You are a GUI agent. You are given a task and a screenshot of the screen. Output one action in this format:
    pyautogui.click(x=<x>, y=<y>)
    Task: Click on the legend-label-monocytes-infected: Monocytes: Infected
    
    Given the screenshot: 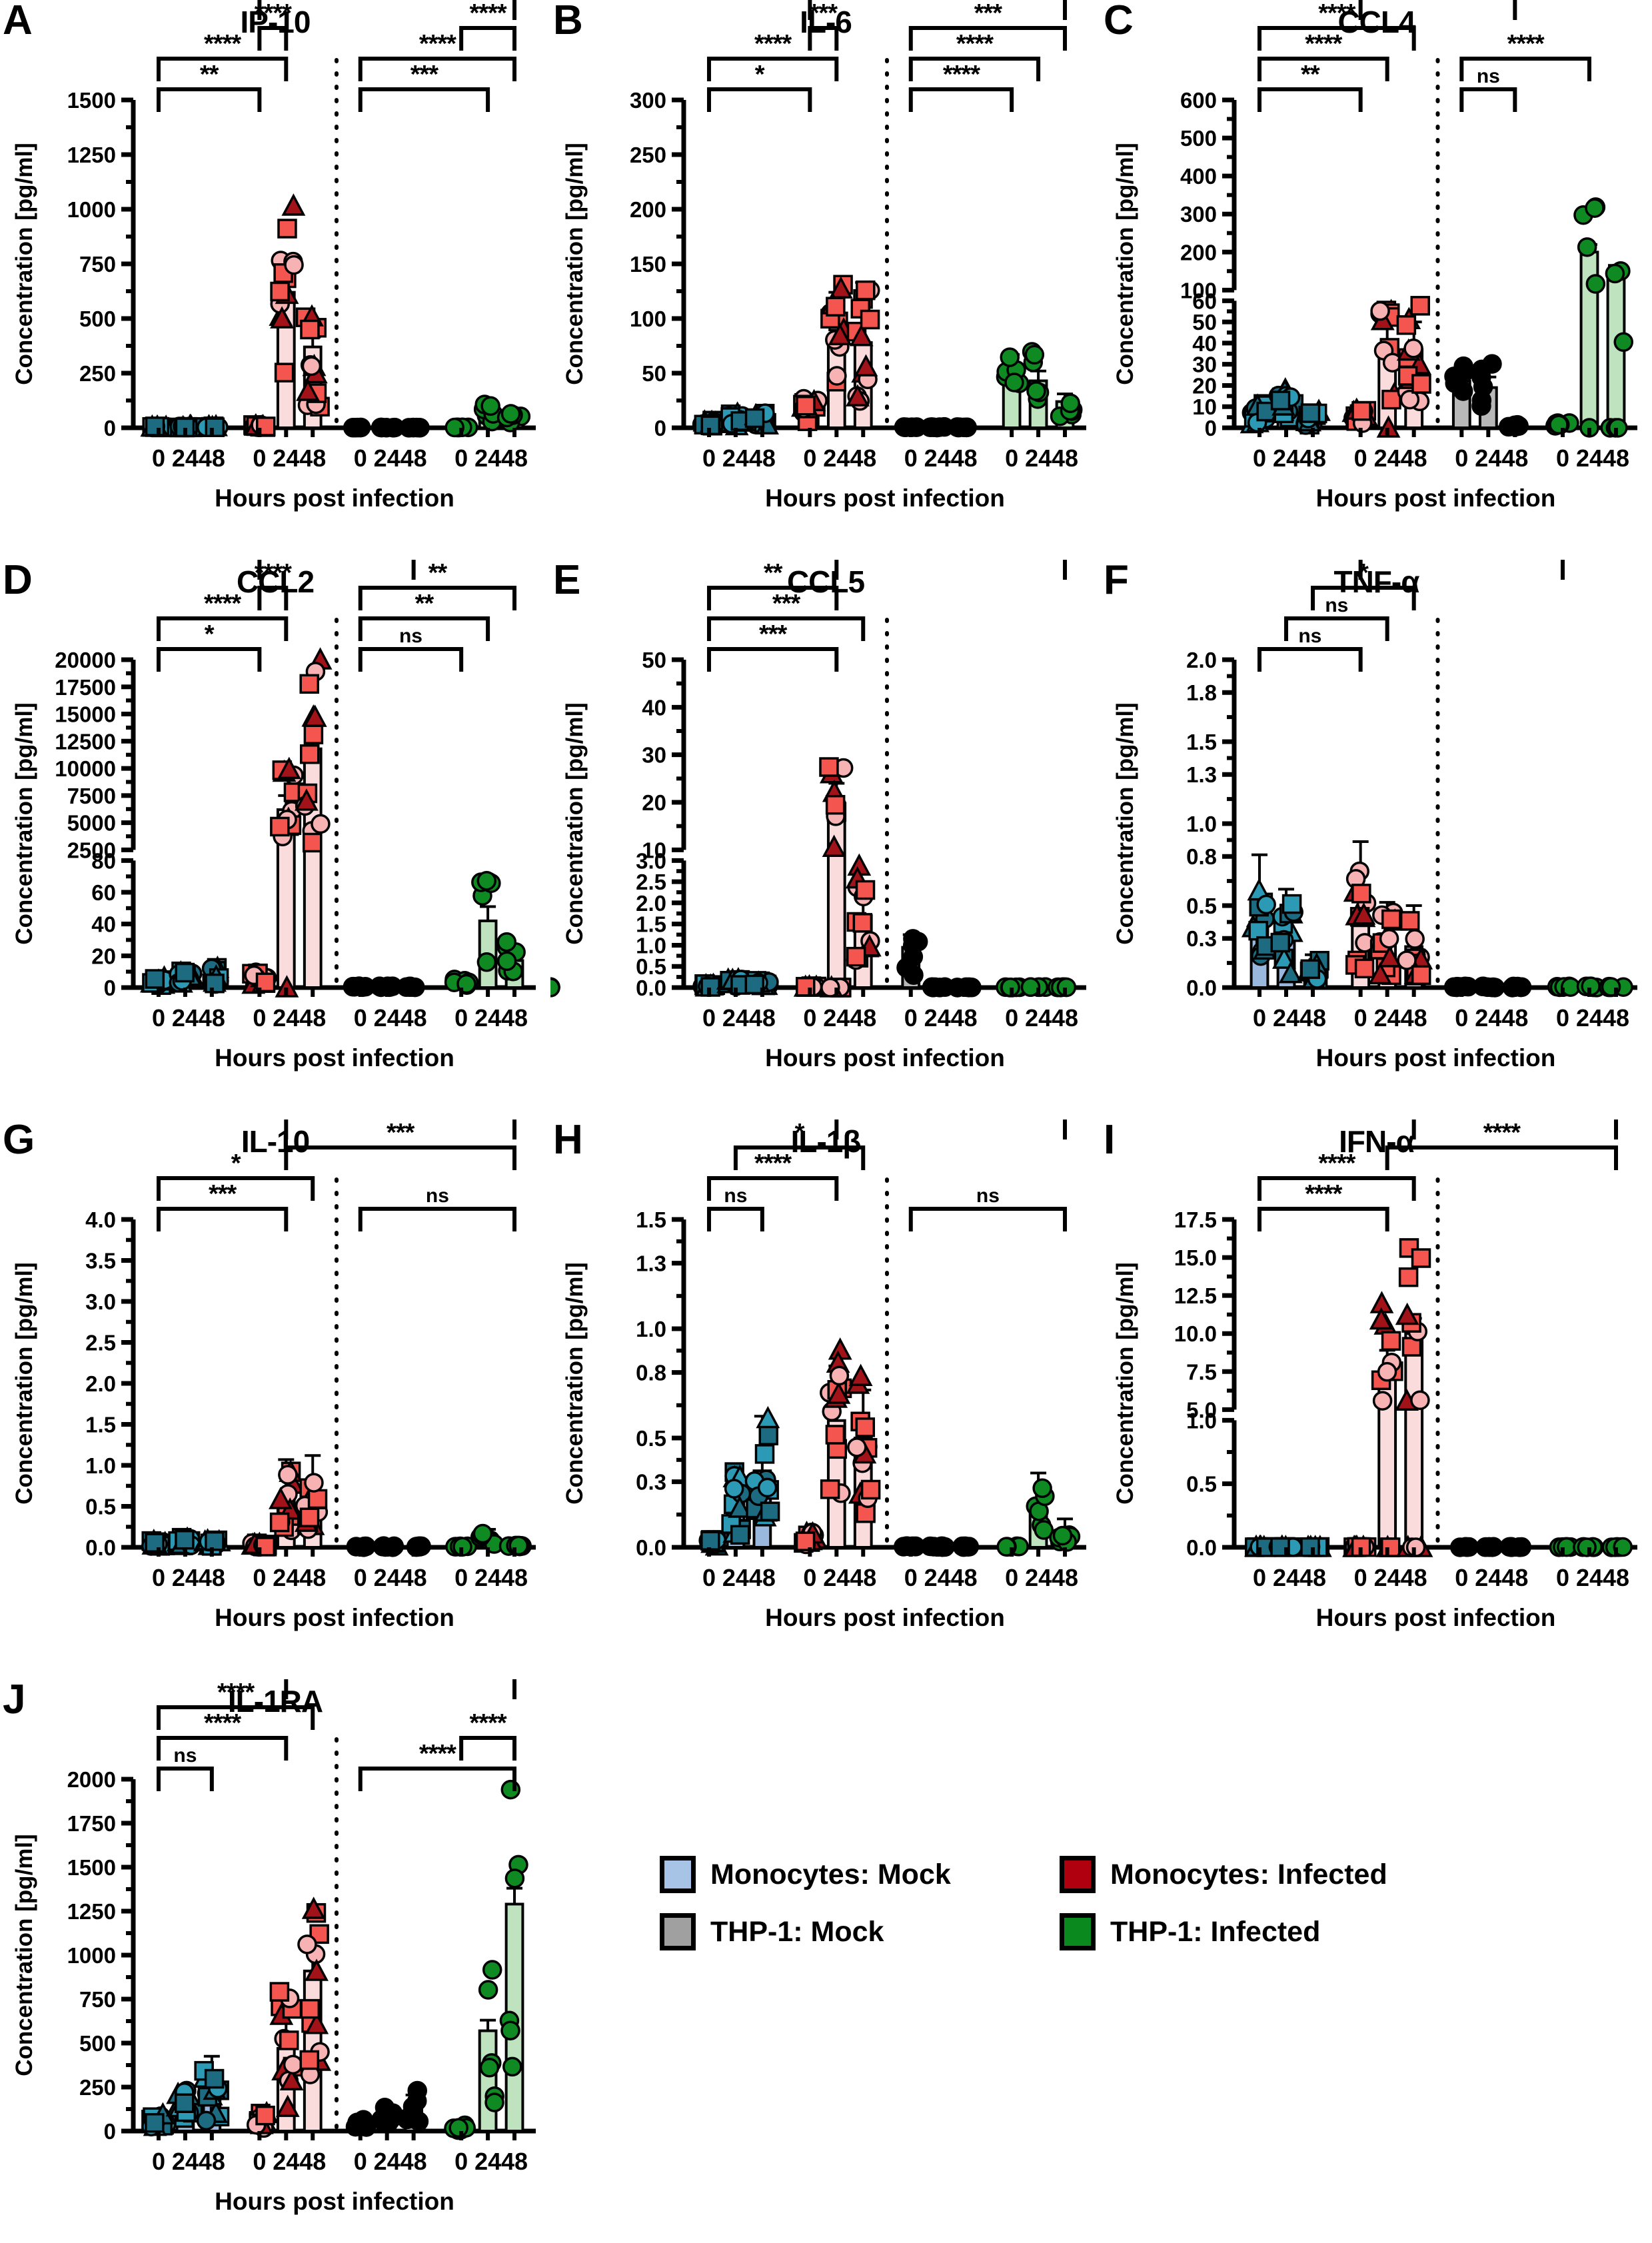 What is the action you would take?
    pyautogui.click(x=1248, y=1874)
    